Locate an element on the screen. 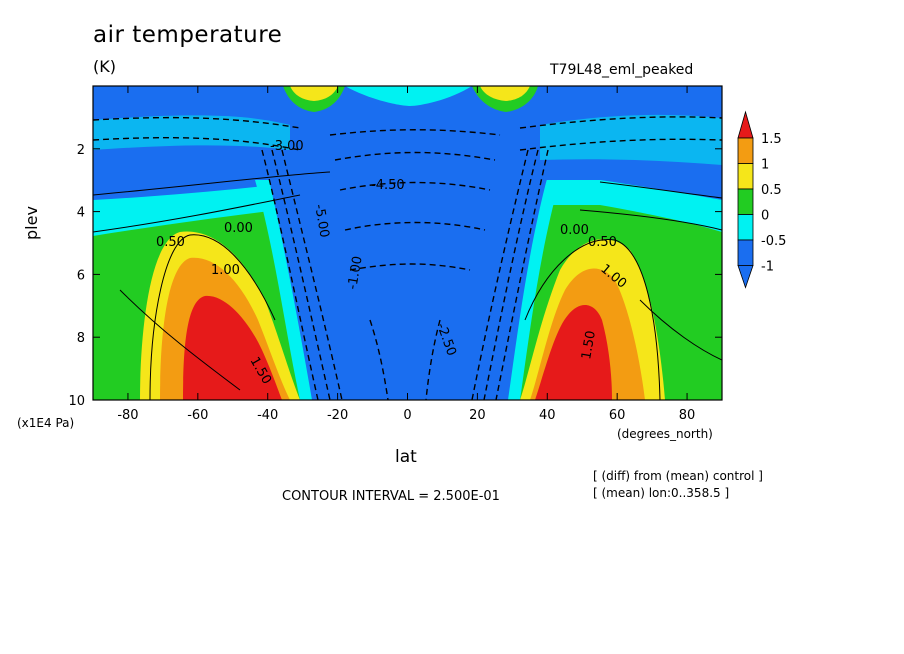 This screenshot has width=904, height=654. note-mean: [ (mean) lon:0..358.5 ] is located at coordinates (661, 493).